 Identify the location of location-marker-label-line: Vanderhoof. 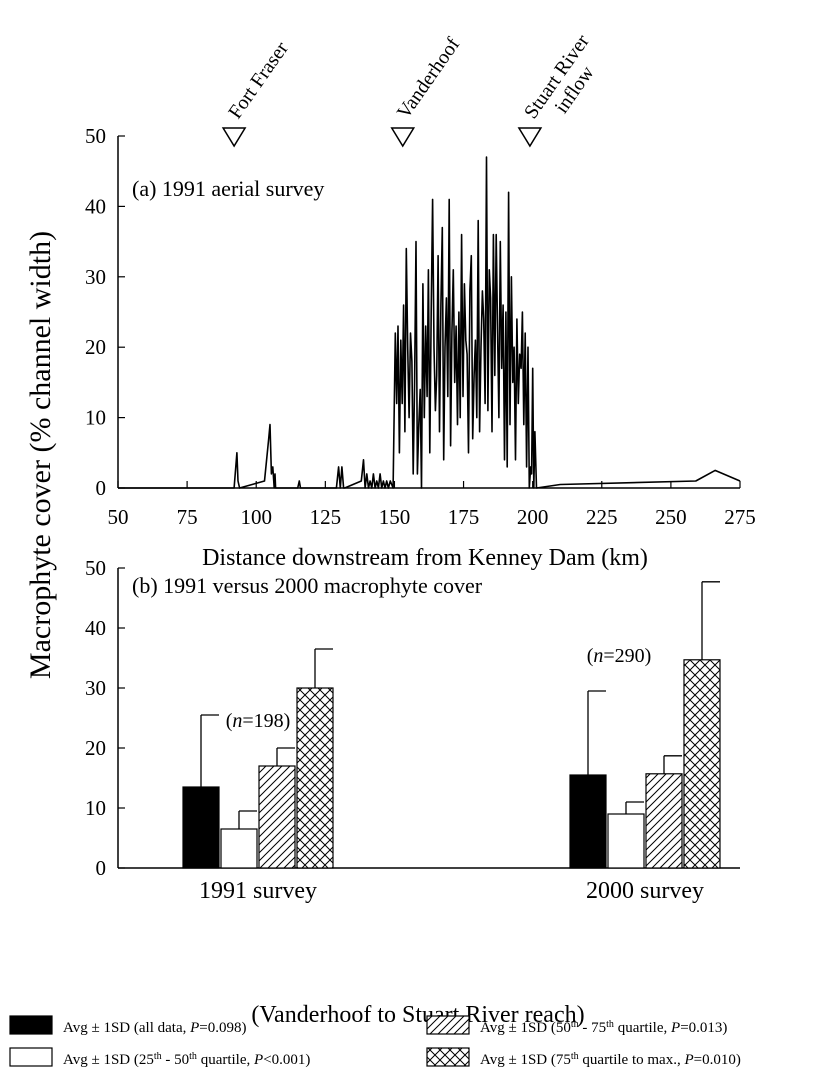
(429, 78).